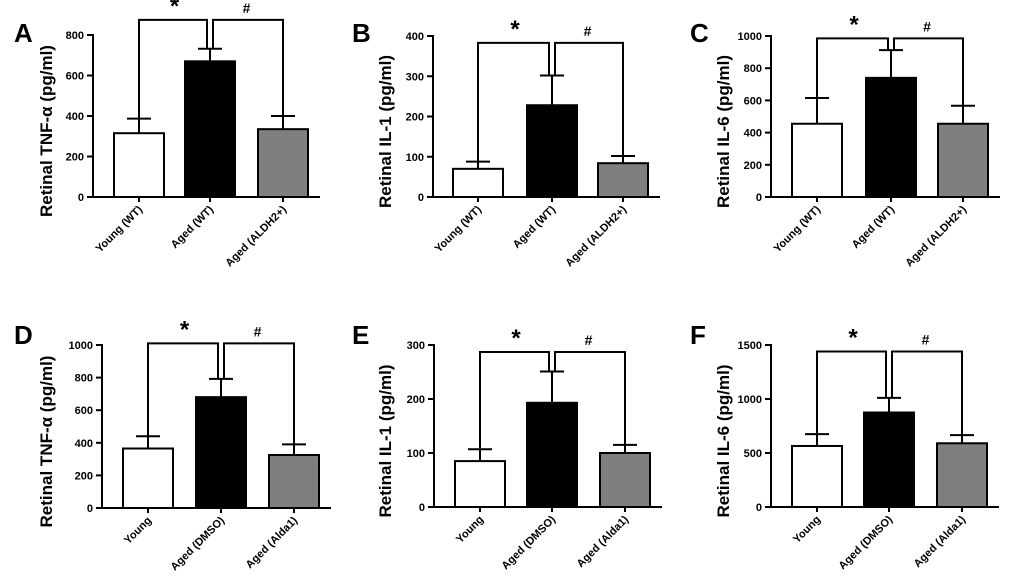 The image size is (1020, 586). What do you see at coordinates (23, 33) in the screenshot?
I see `panel-label: A` at bounding box center [23, 33].